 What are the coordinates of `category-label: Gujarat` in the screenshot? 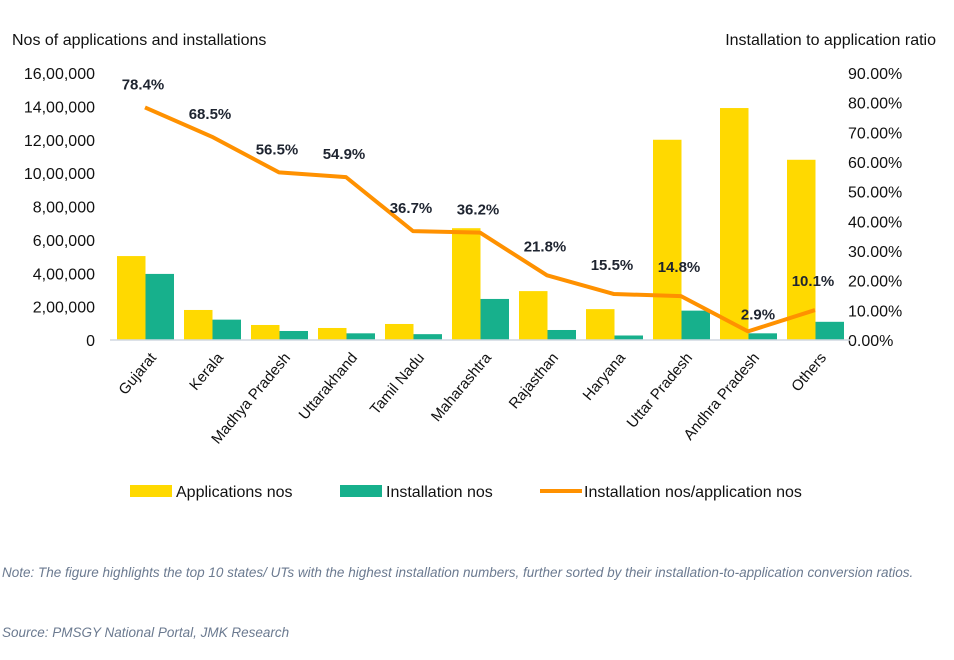 It's located at (137, 373).